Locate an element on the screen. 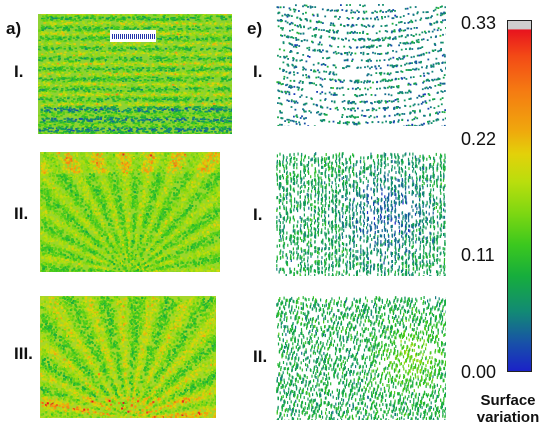 Image resolution: width=550 pixels, height=431 pixels. panel-label-a: a) is located at coordinates (13, 28).